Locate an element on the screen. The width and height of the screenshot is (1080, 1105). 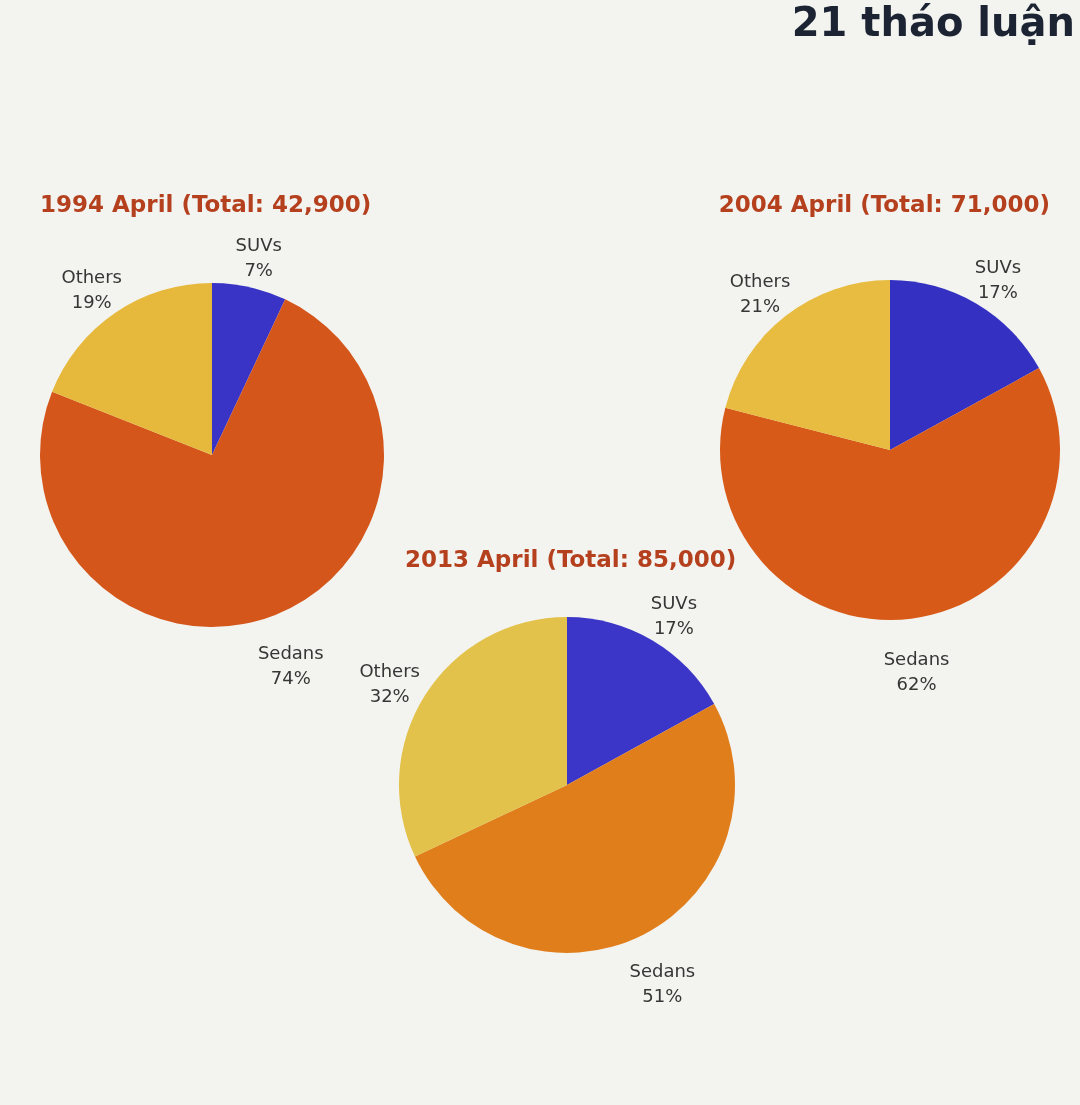
data-label: 51% is located at coordinates (662, 996).